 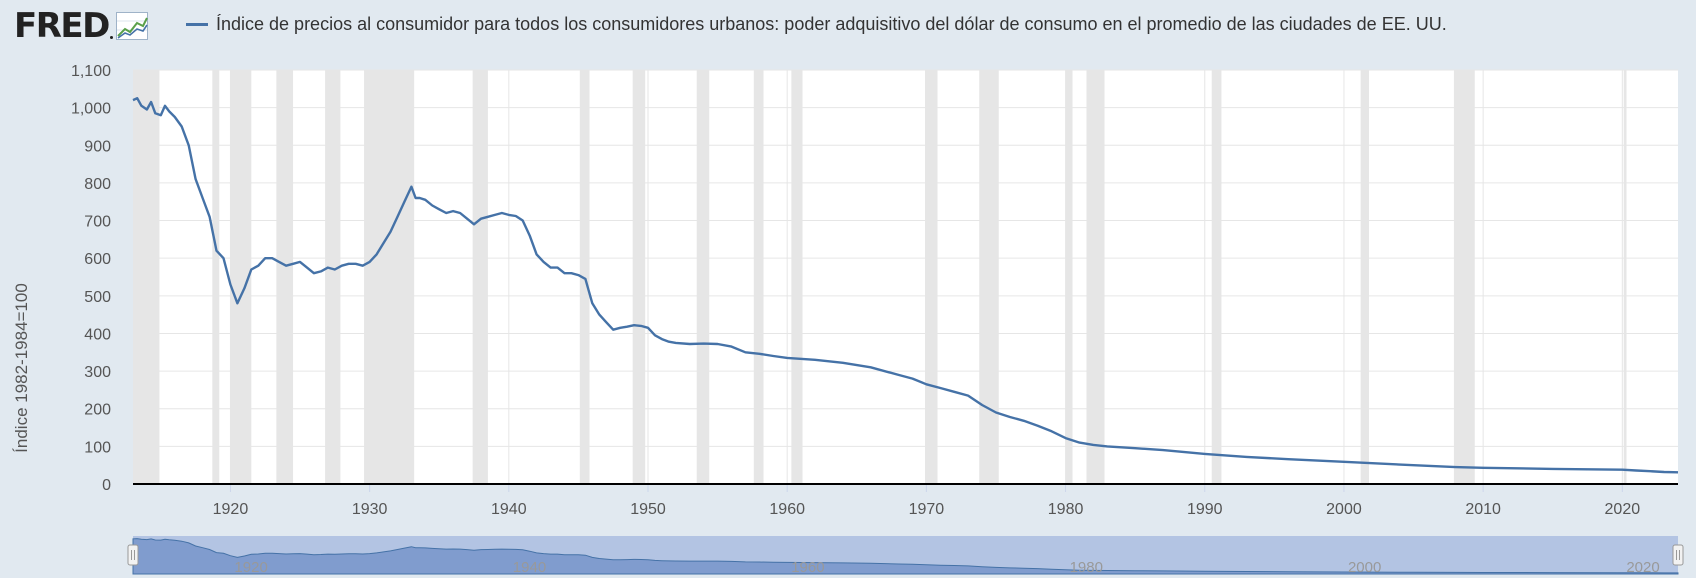 I want to click on navigator-tick-label: 2020, so click(x=1642, y=567).